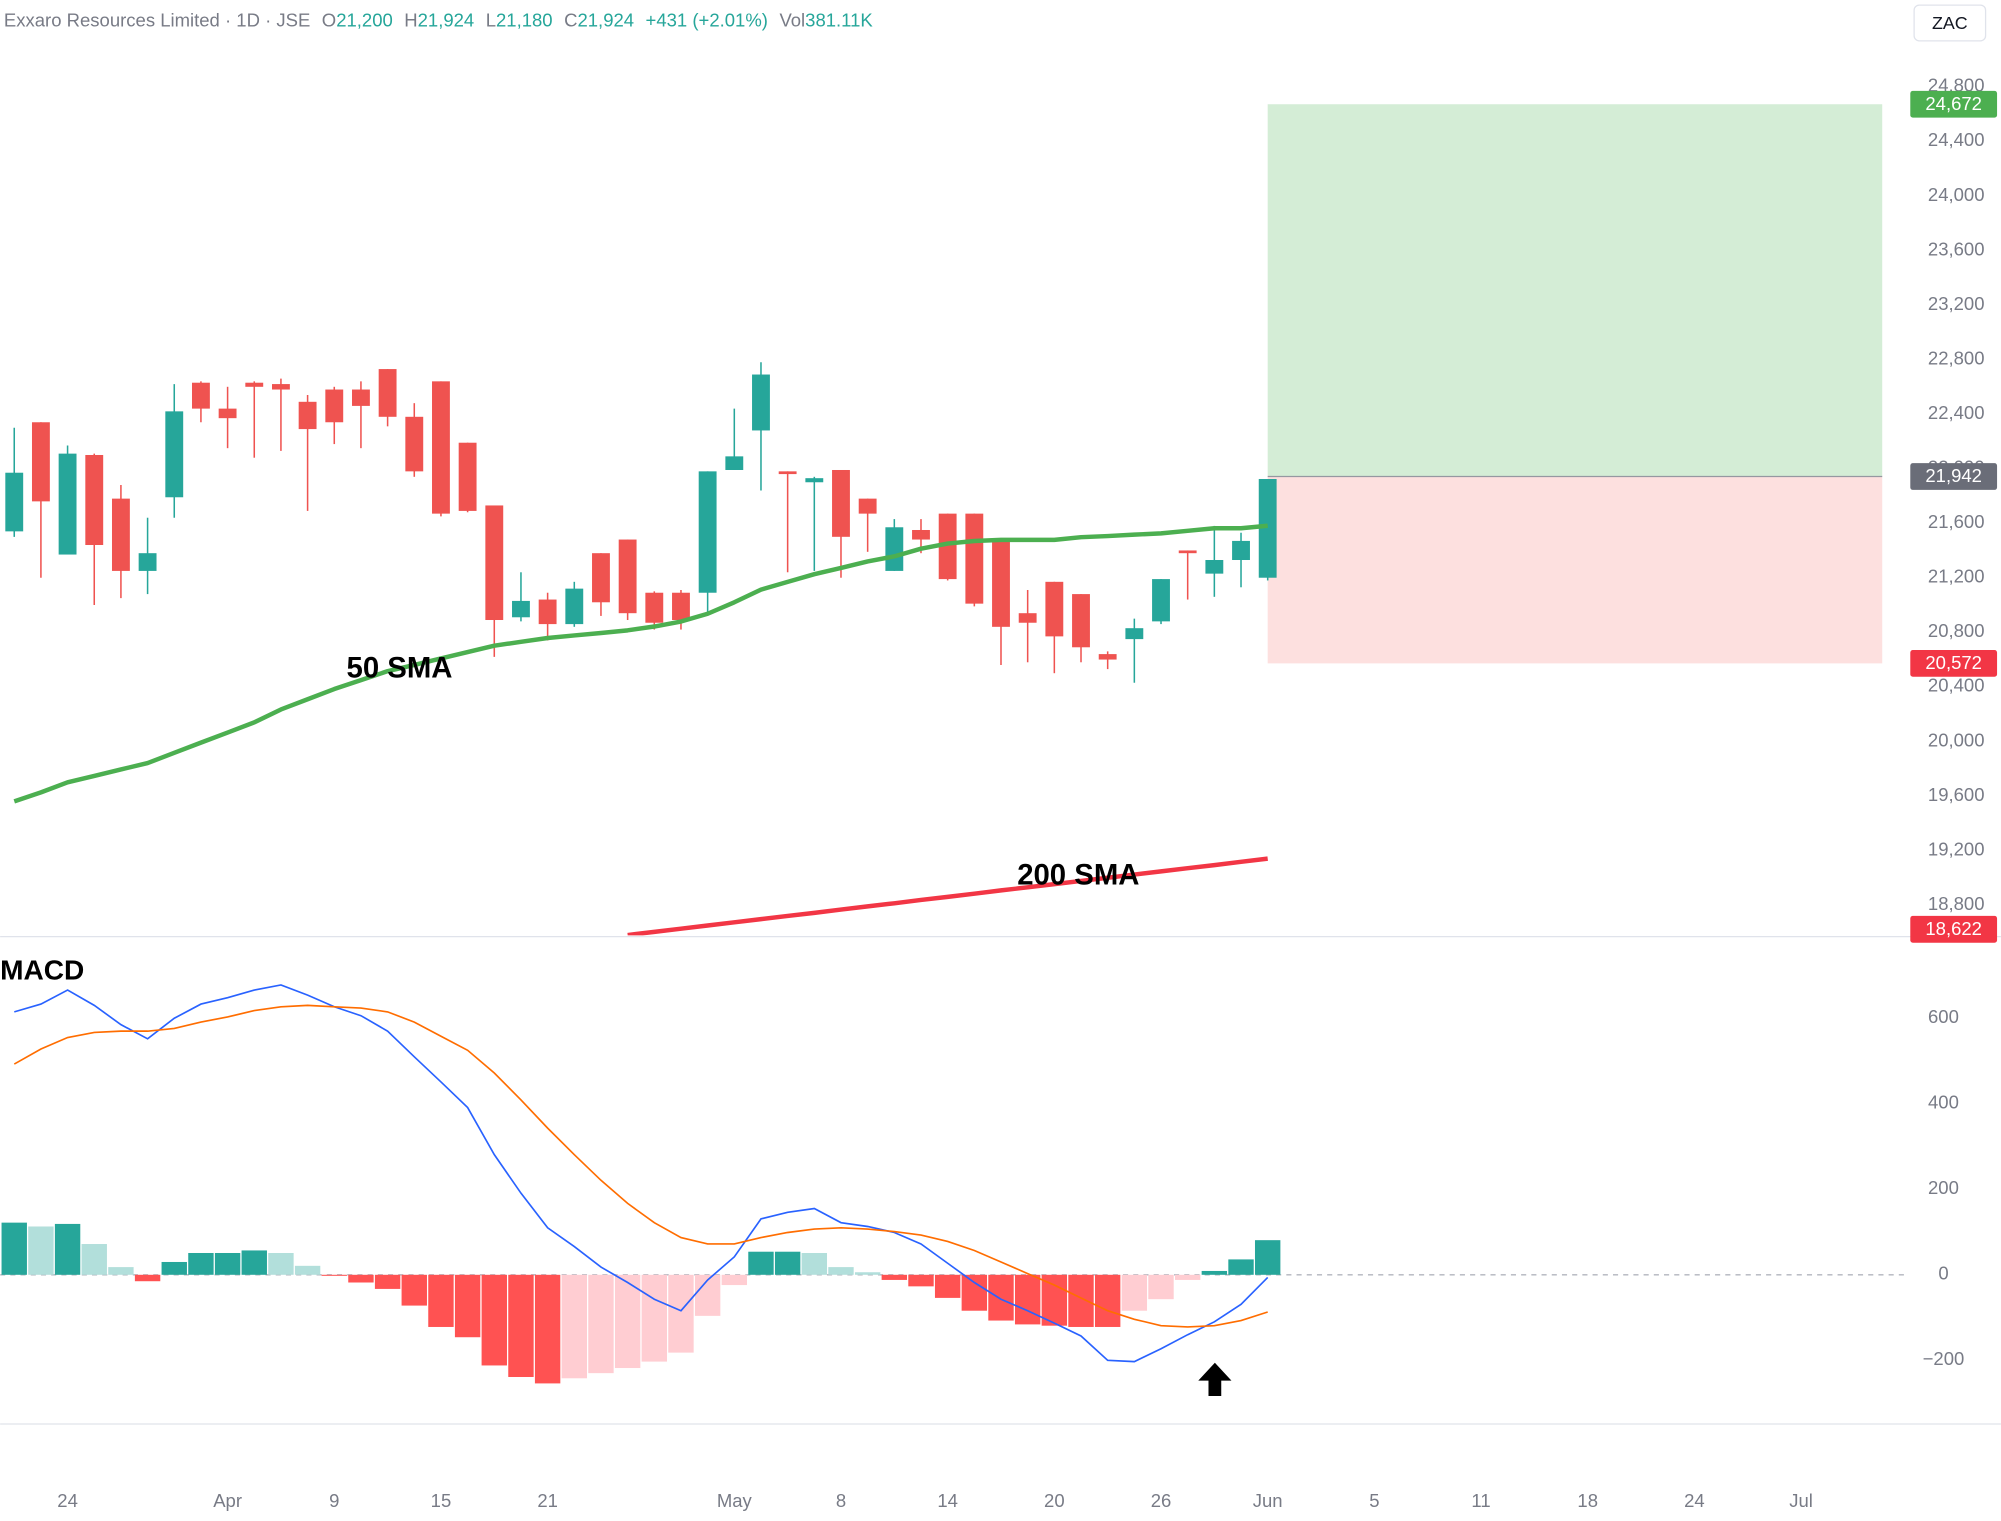 Image resolution: width=2001 pixels, height=1521 pixels. Describe the element at coordinates (334, 1500) in the screenshot. I see `x-tick-label: 9` at that location.